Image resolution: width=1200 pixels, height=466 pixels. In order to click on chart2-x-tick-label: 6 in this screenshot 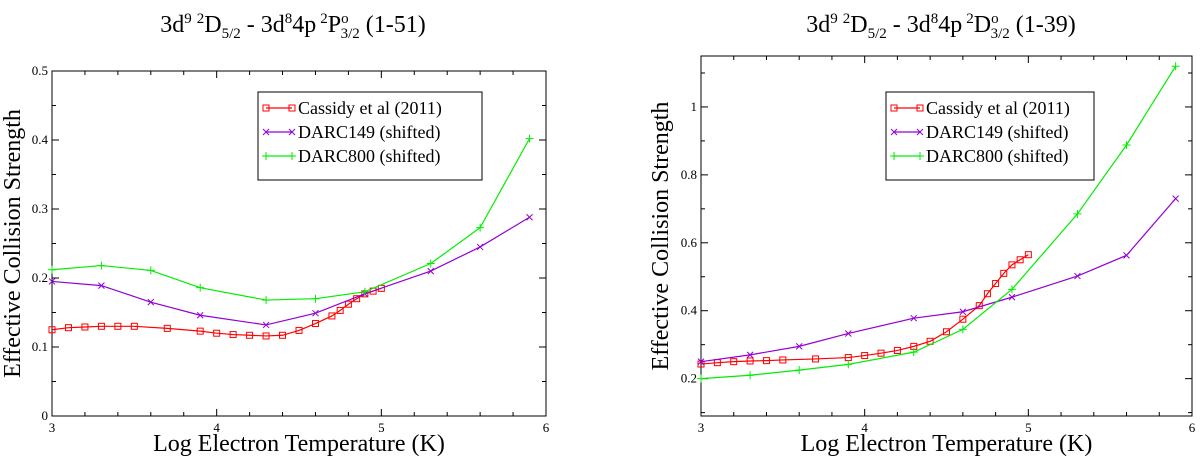, I will do `click(1192, 427)`.